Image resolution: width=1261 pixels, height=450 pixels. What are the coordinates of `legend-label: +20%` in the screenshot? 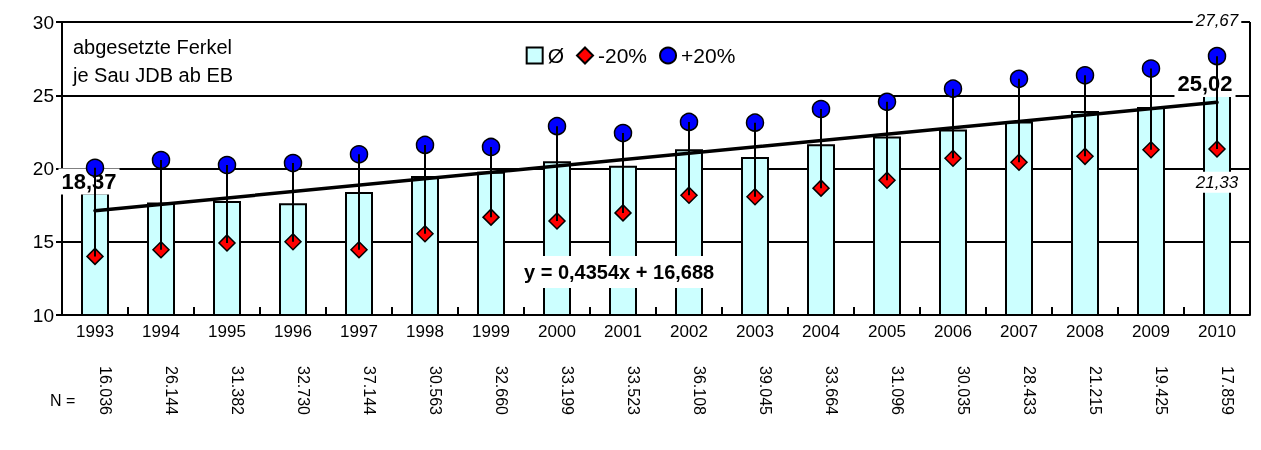 It's located at (708, 55).